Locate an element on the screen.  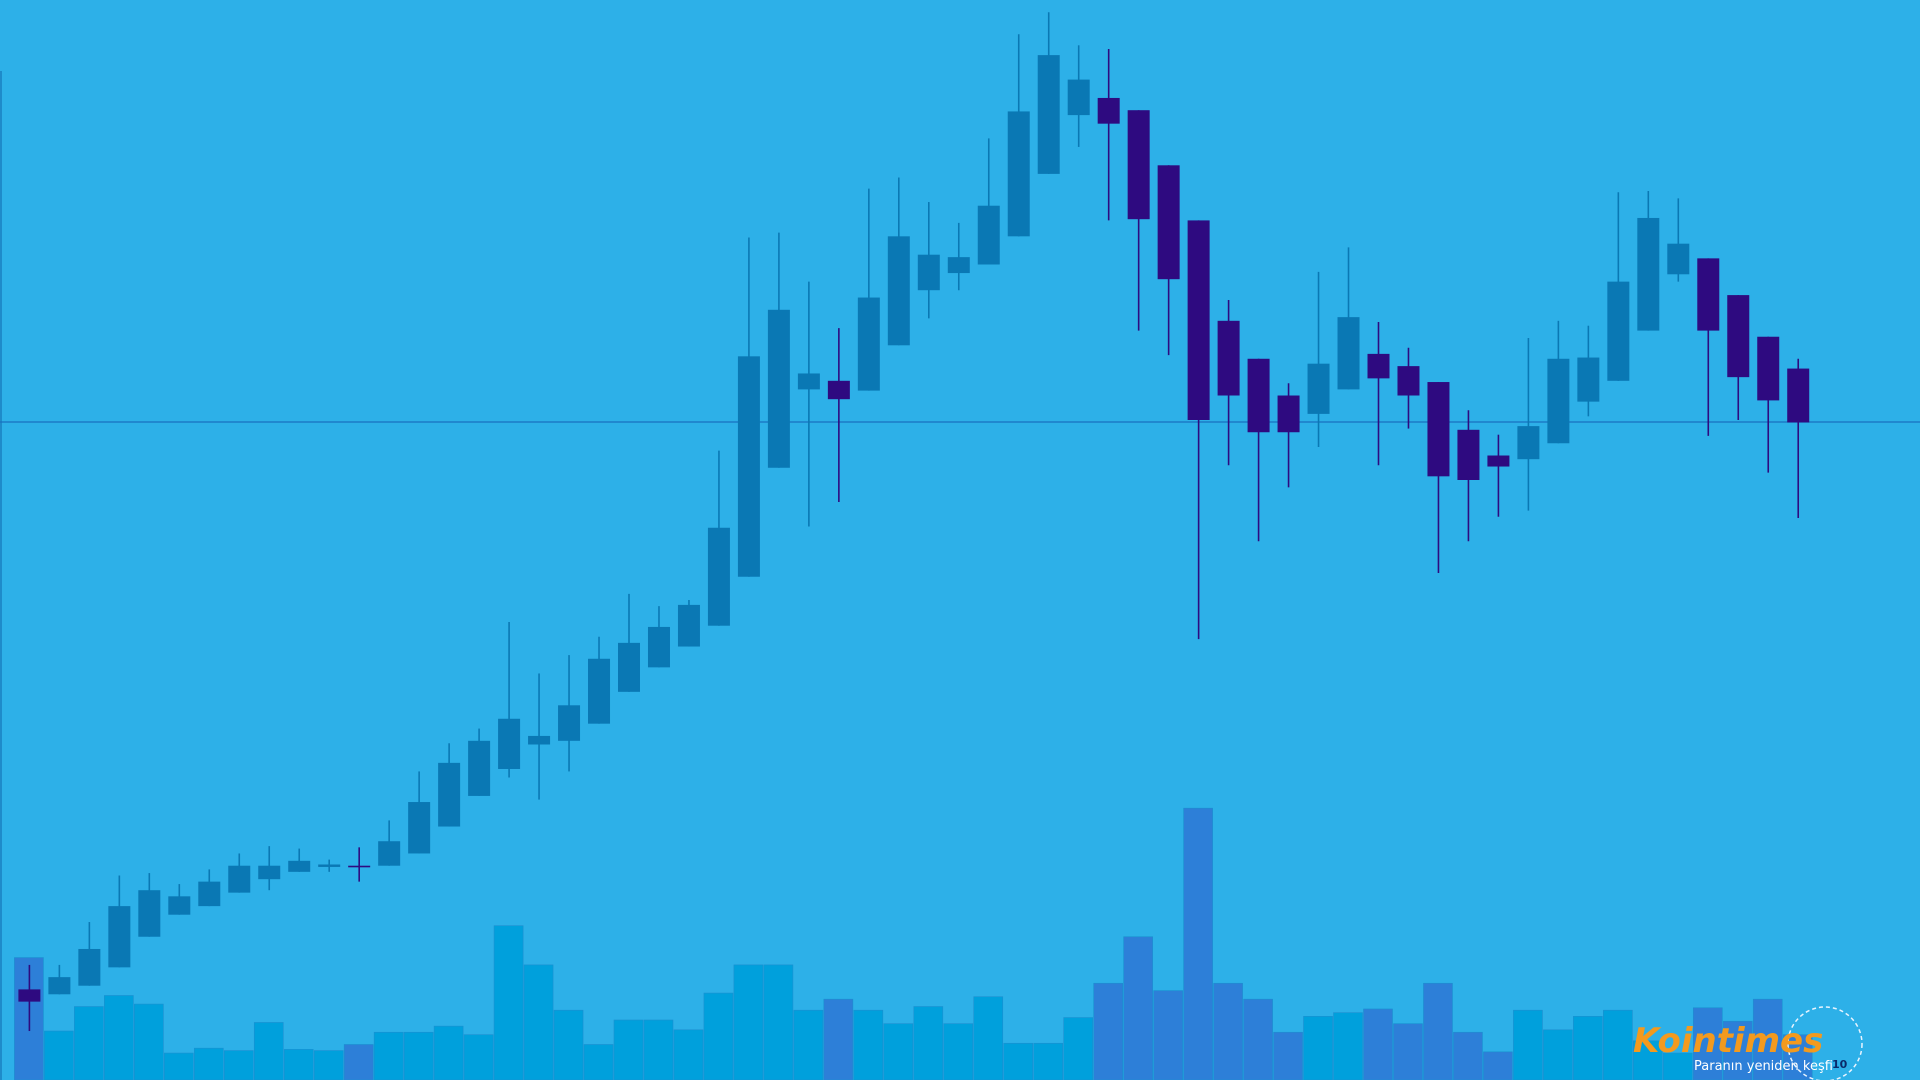
logo: Kointimes Paranın yeniden keşfi 10 is located at coordinates (1748, 1043).